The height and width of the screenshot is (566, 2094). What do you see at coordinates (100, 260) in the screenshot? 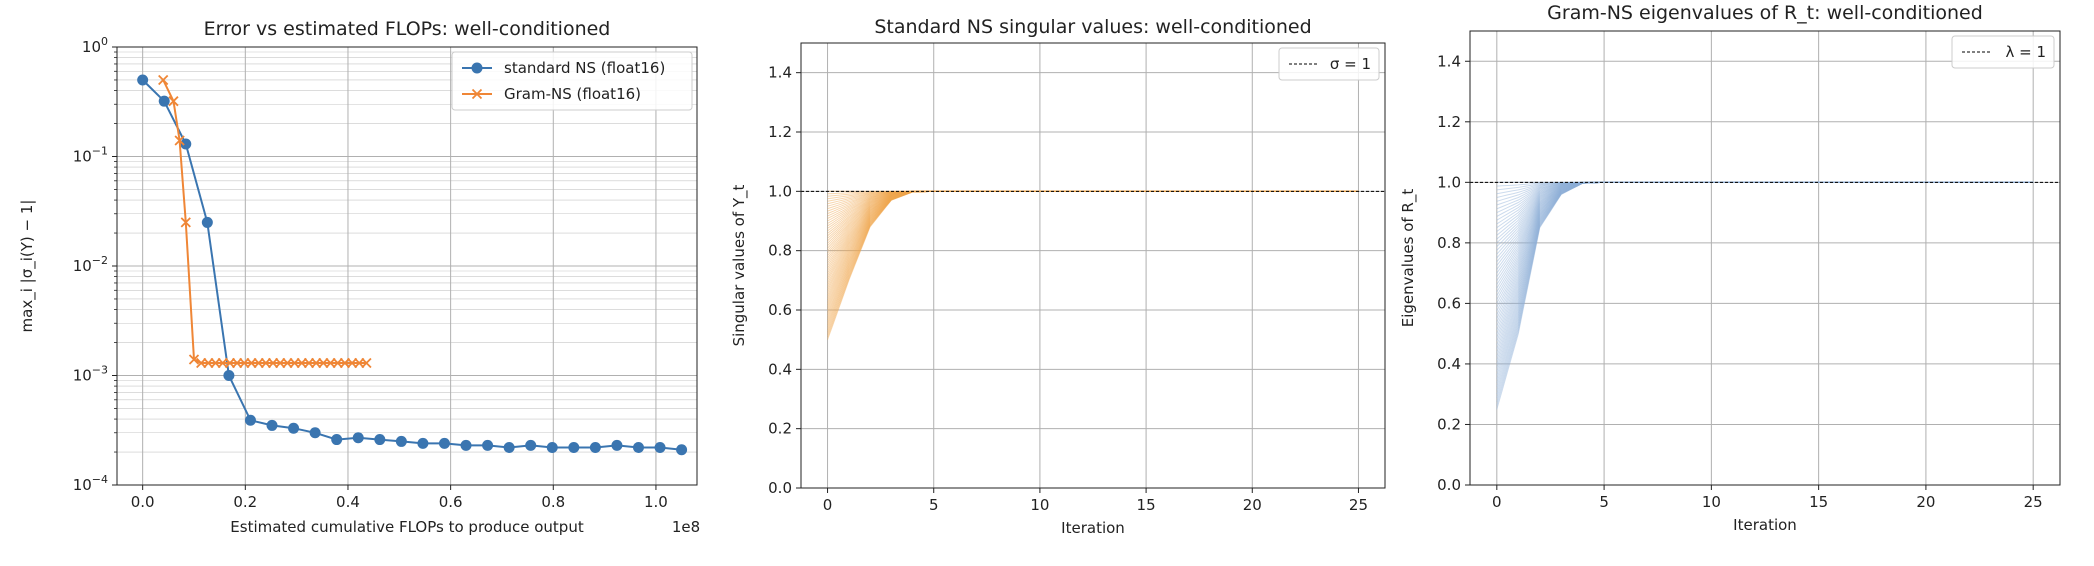
I see `y-tick-label-exponent: −2` at bounding box center [100, 260].